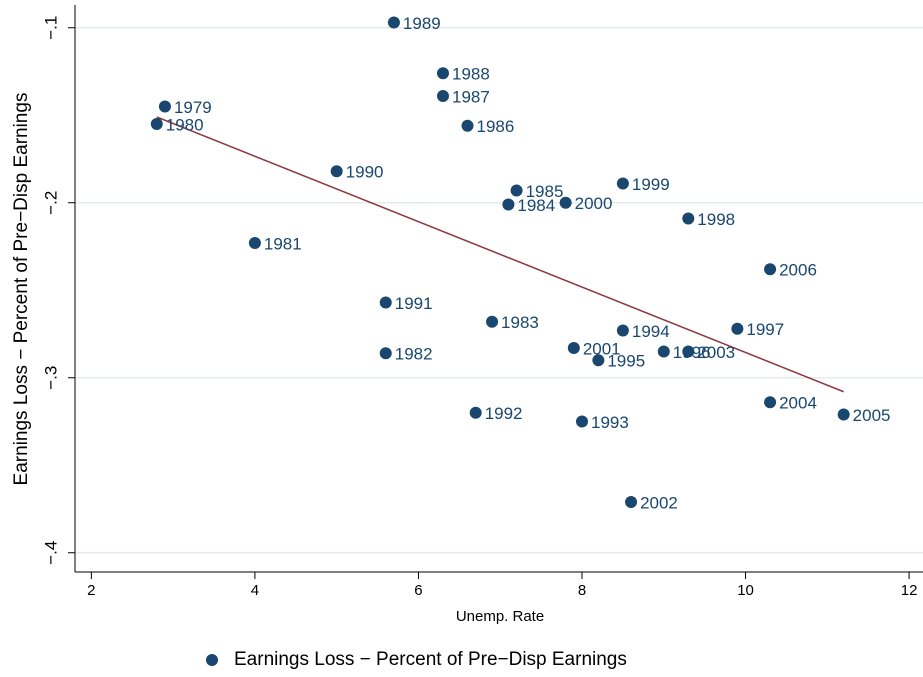  I want to click on point-label: 2001, so click(602, 348).